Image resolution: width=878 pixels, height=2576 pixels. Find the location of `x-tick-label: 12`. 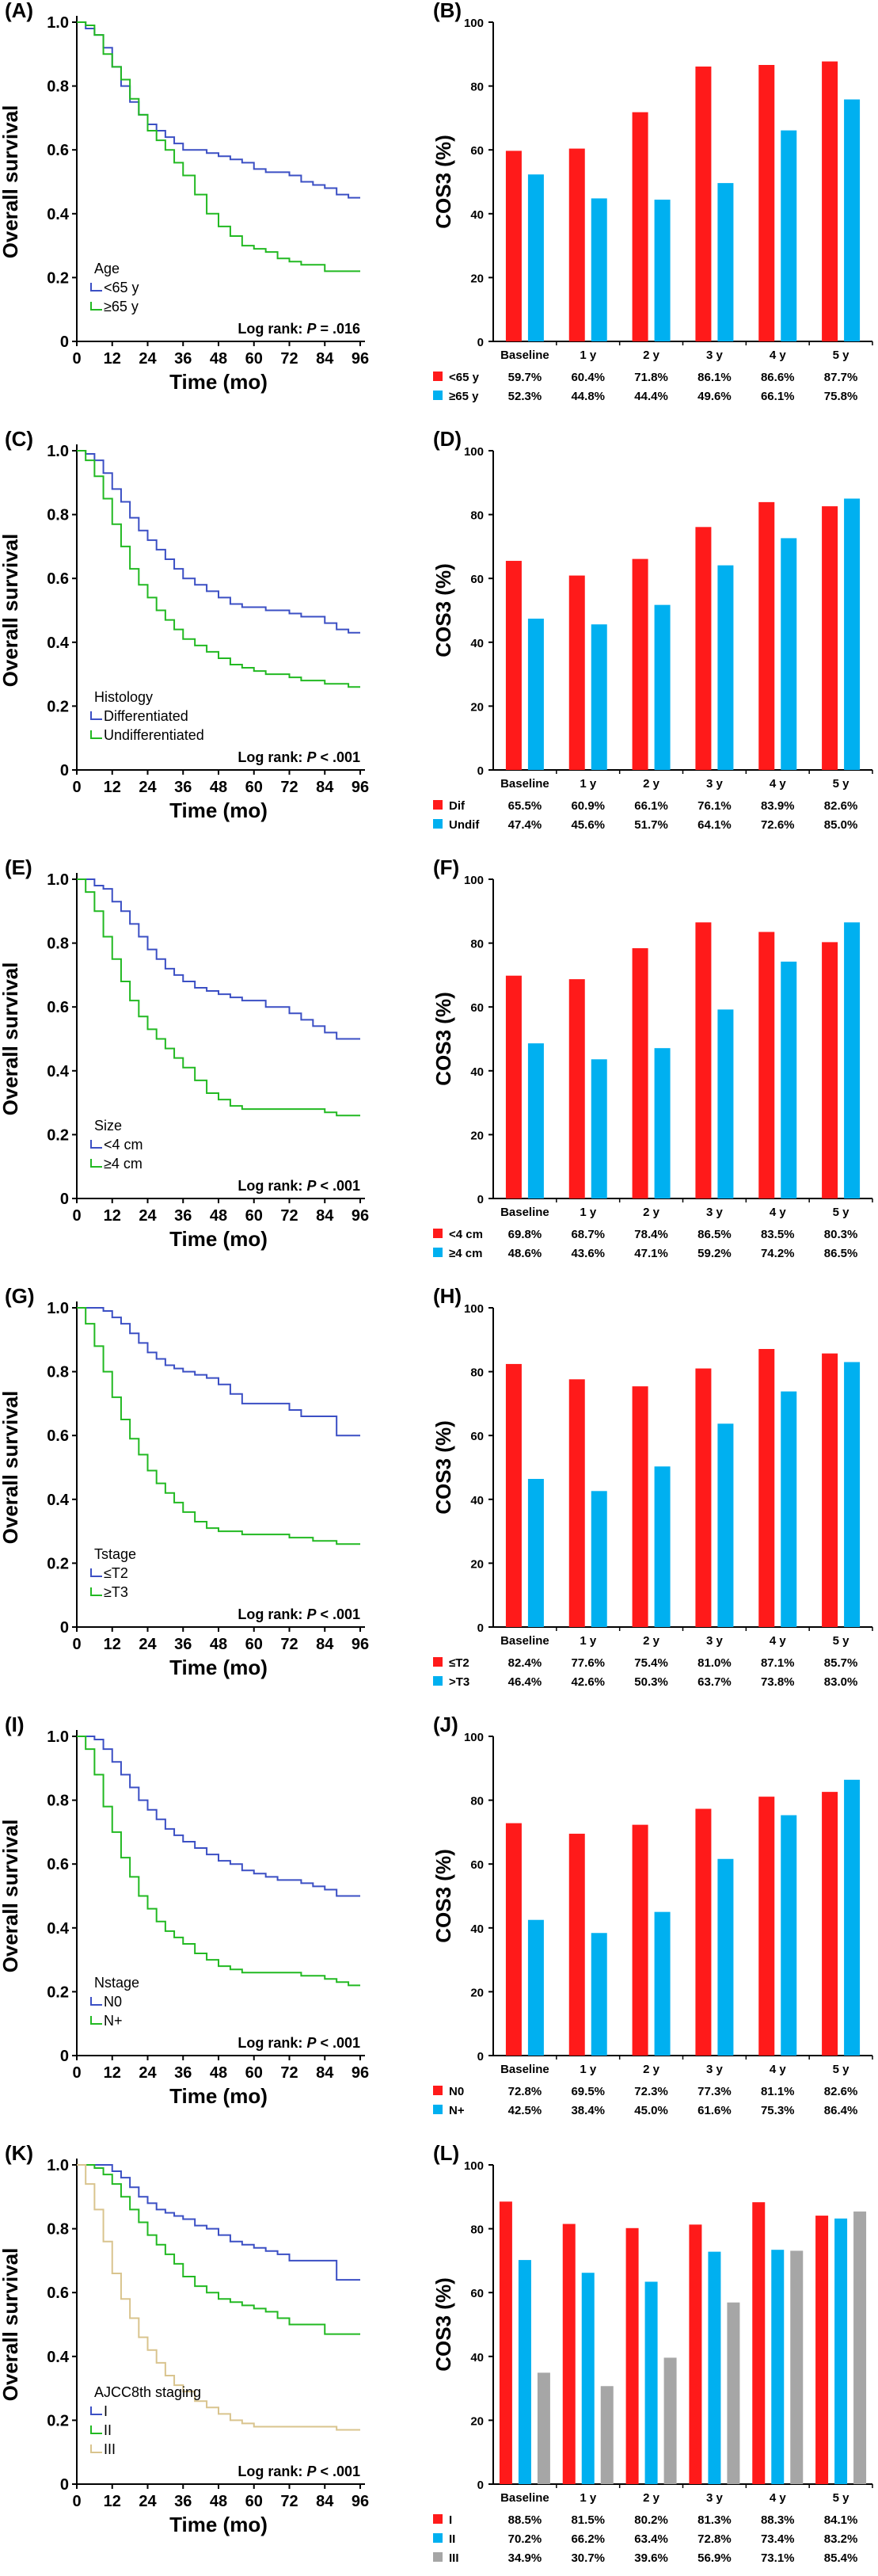

x-tick-label: 12 is located at coordinates (112, 788).